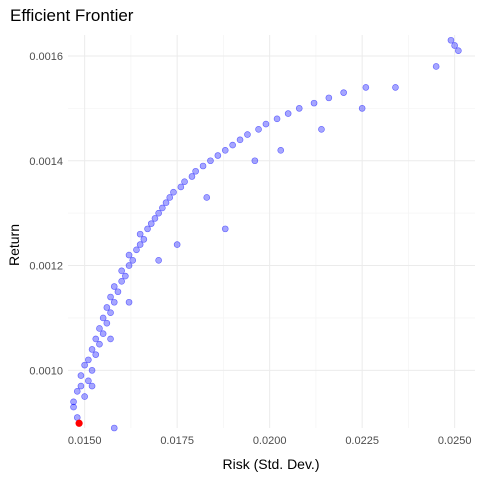 The width and height of the screenshot is (483, 481). Describe the element at coordinates (46, 371) in the screenshot. I see `y-tick-label: 0.0010` at that location.